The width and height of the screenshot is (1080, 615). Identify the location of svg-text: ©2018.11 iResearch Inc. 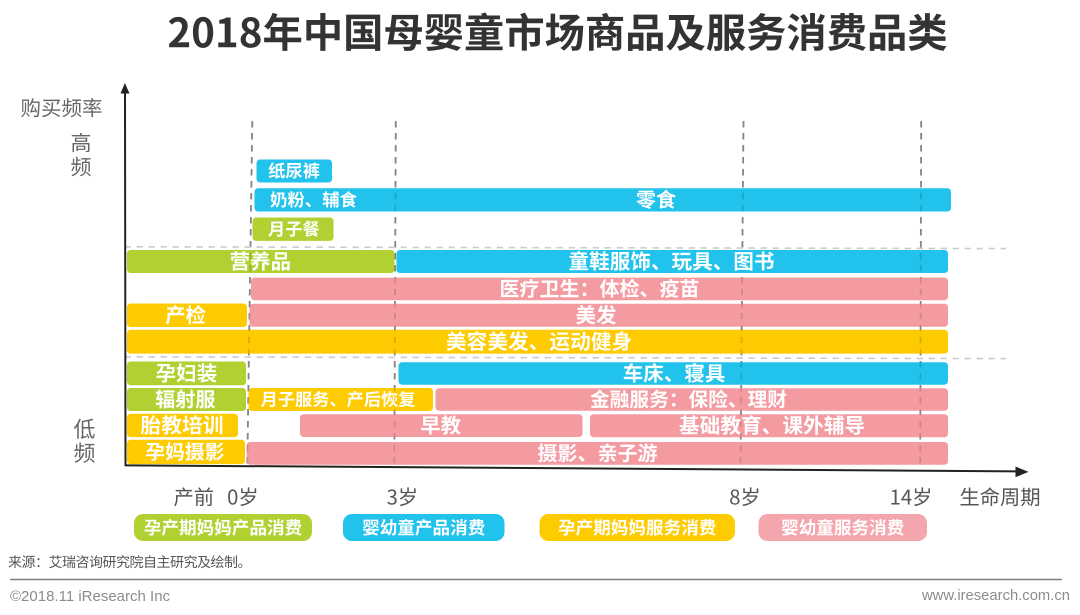
(90, 596).